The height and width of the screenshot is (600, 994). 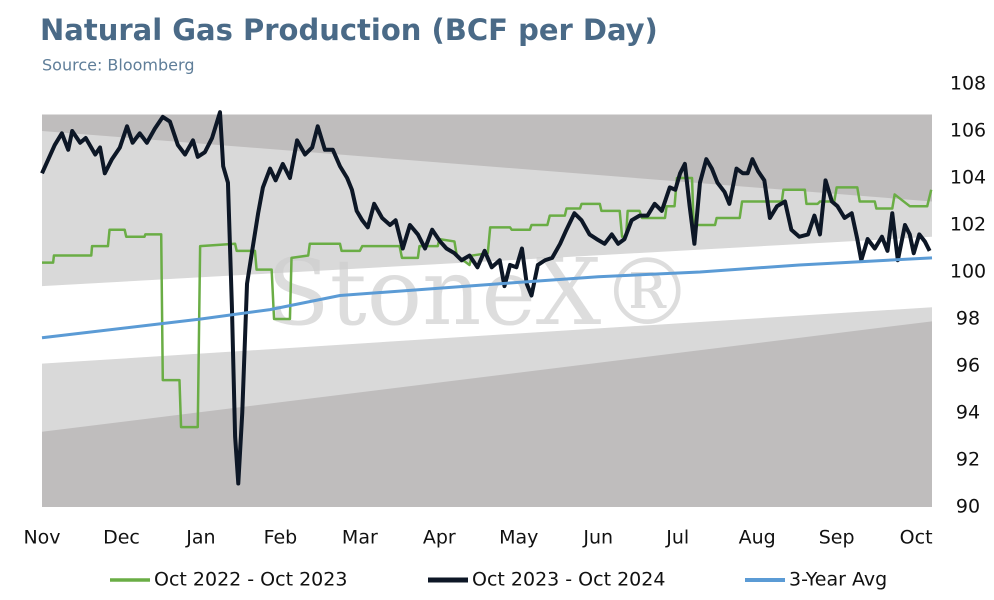 I want to click on x-tick-label: Jul, so click(x=677, y=538).